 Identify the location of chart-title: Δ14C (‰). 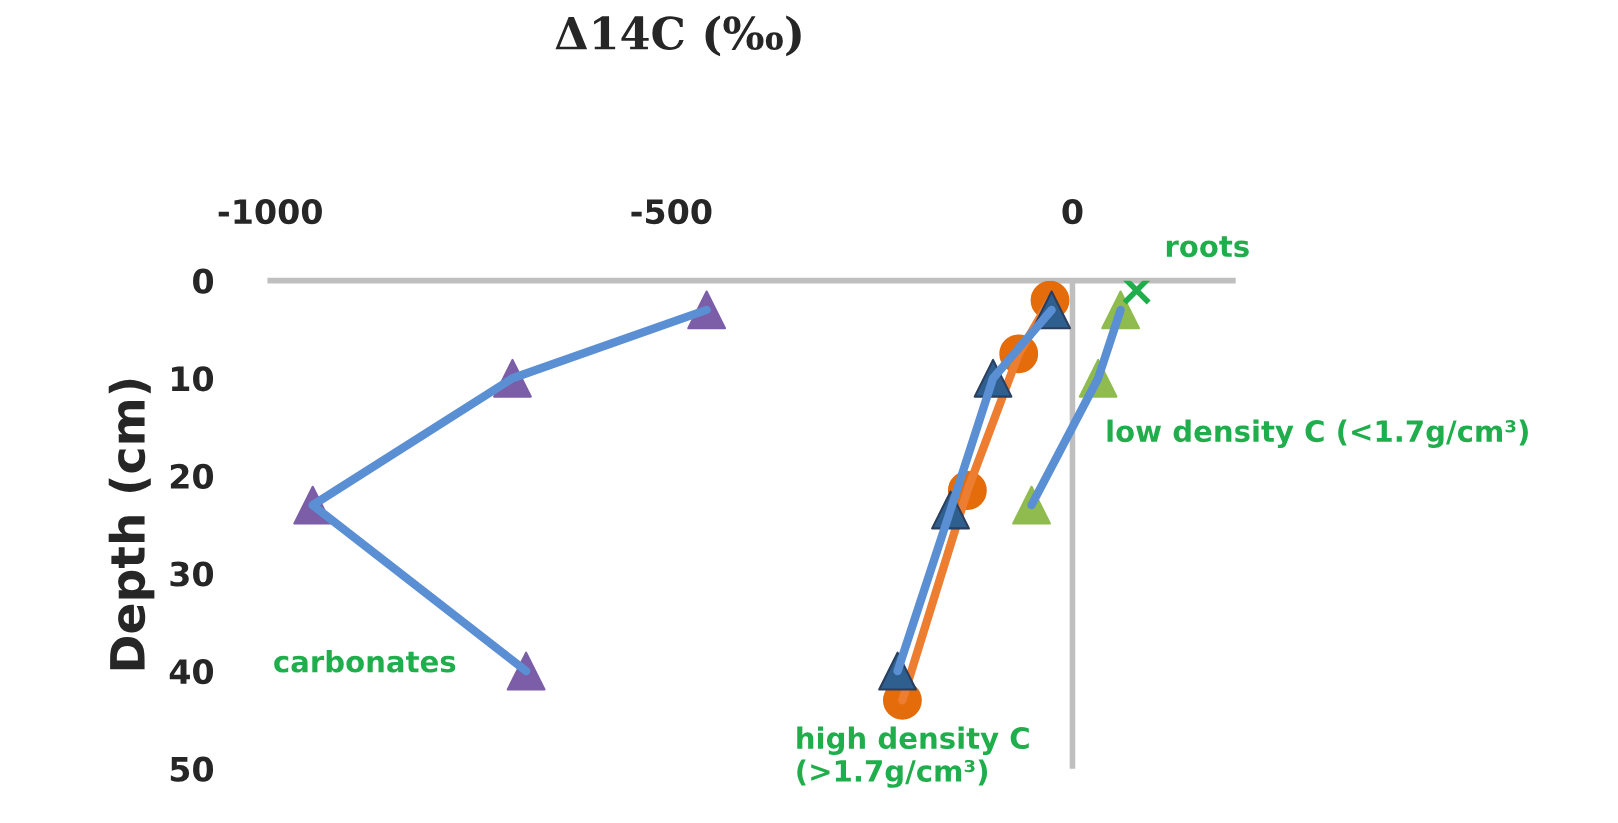
(678, 36).